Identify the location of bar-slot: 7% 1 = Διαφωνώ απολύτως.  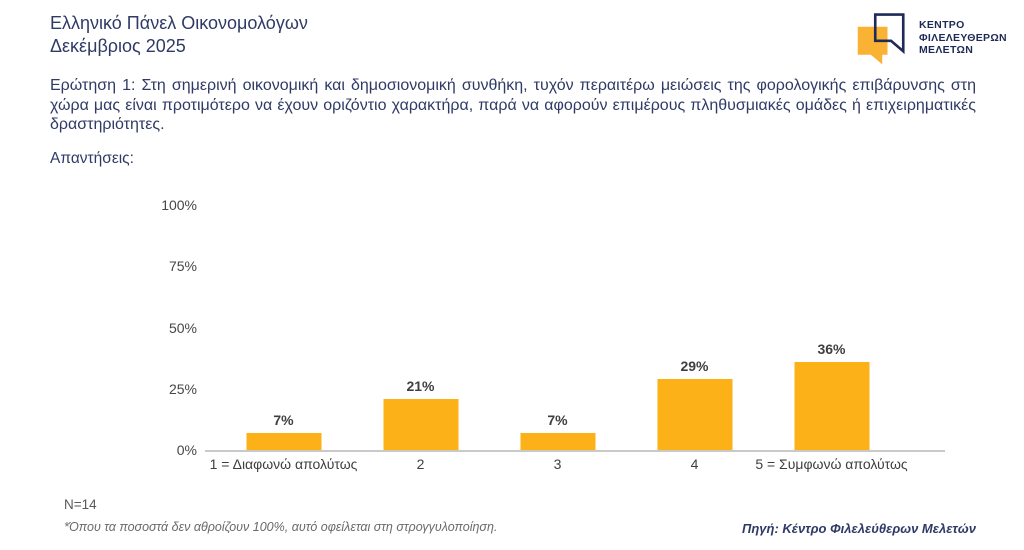
(284, 338).